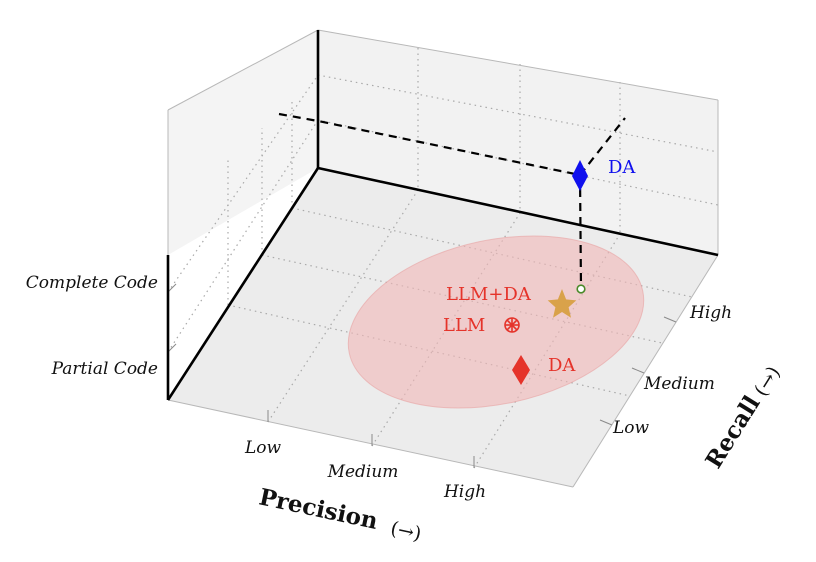 This screenshot has height=562, width=816. What do you see at coordinates (581, 289) in the screenshot?
I see `floor-anchor-dot` at bounding box center [581, 289].